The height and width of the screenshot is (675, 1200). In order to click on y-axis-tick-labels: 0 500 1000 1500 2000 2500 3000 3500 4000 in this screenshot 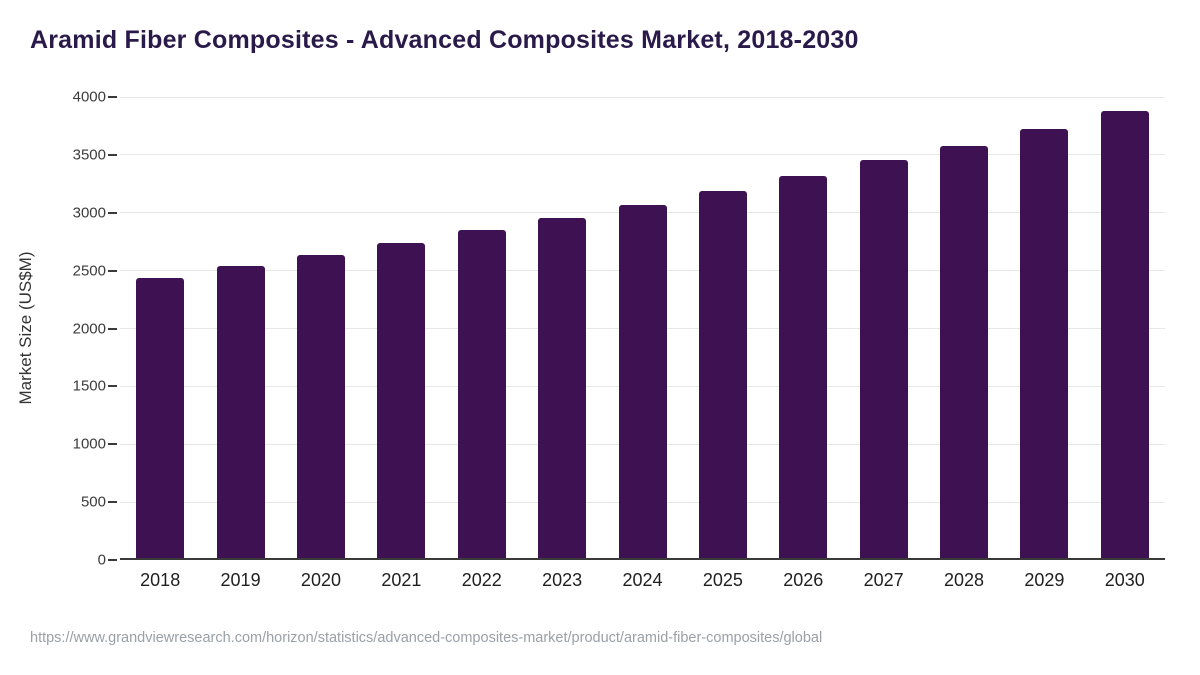, I will do `click(53, 329)`.